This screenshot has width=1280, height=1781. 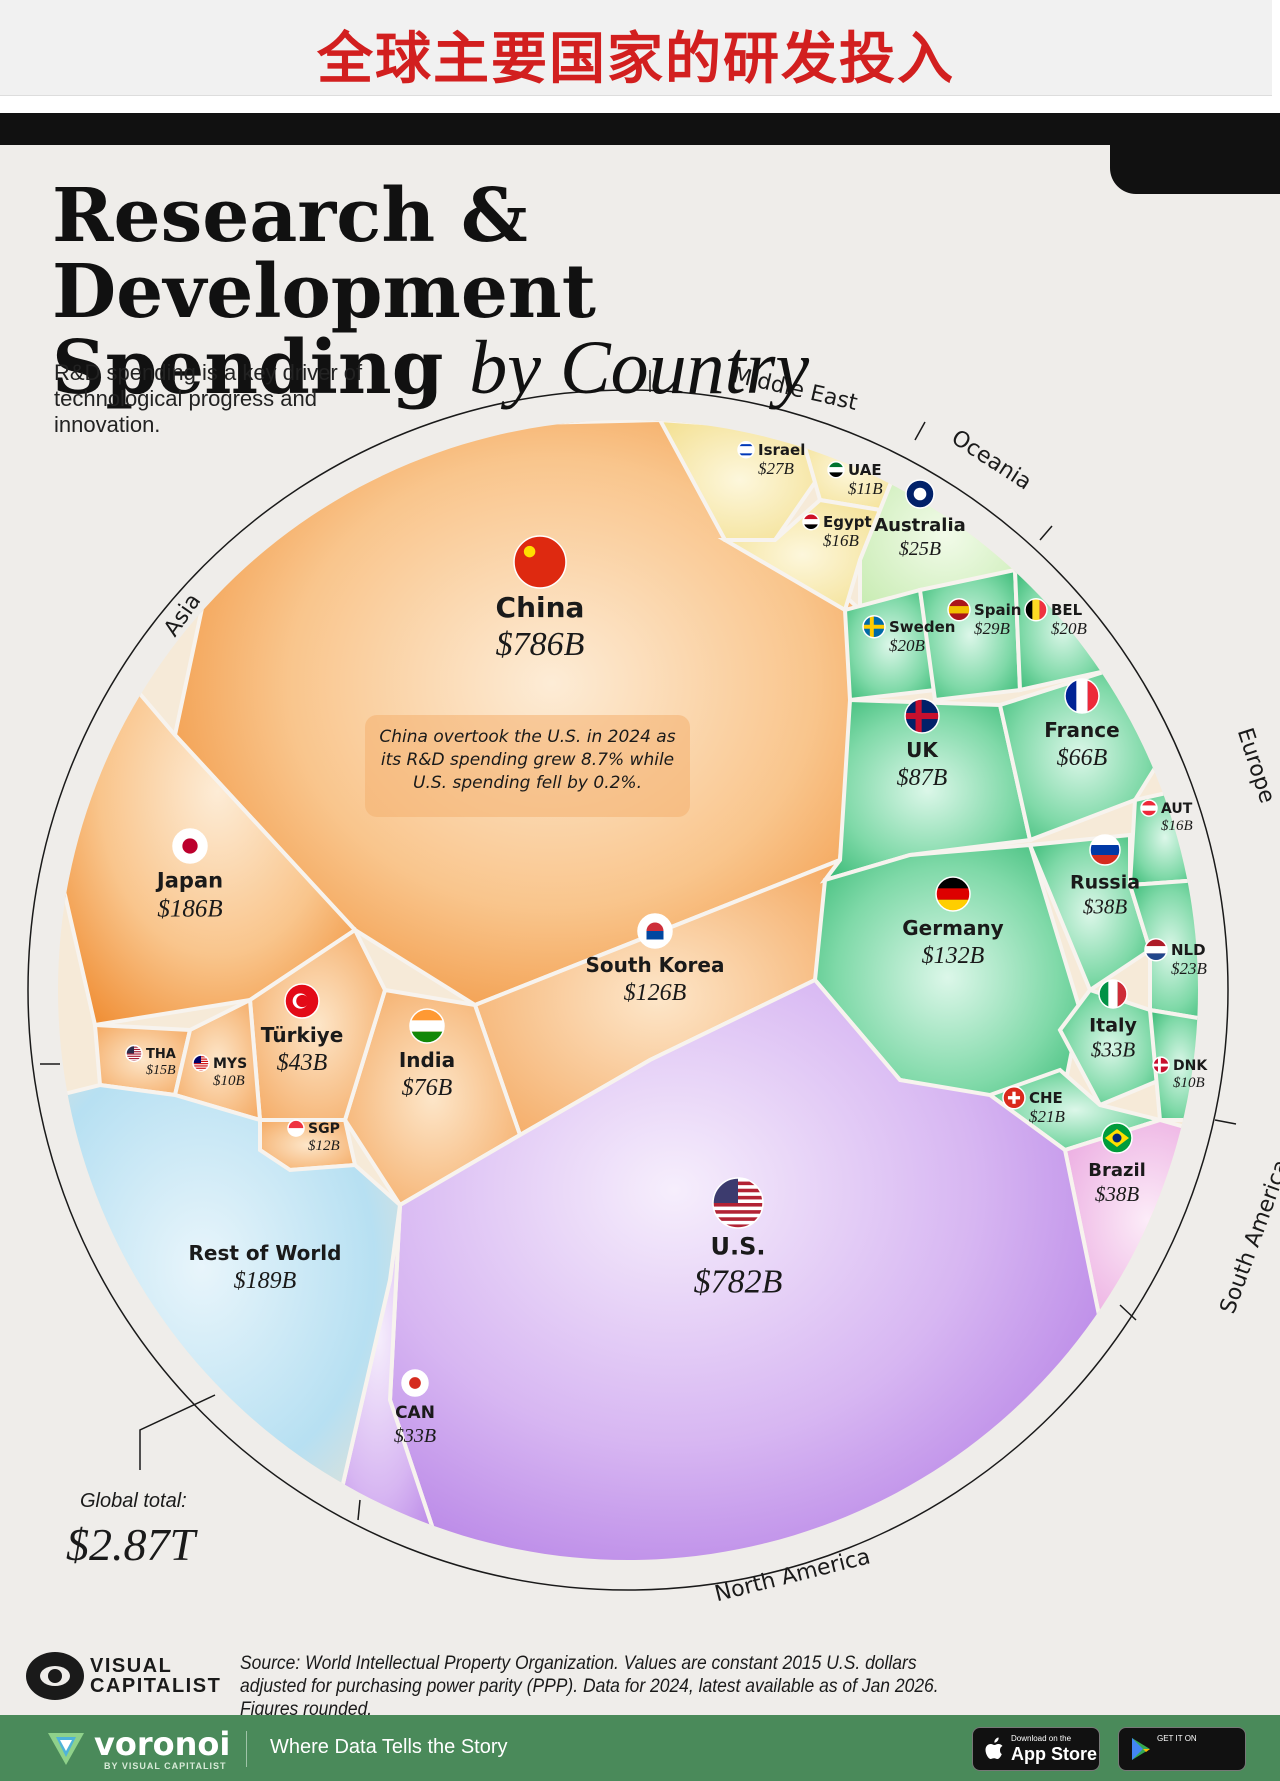 I want to click on cell-name-che: CHE, so click(x=1046, y=1098).